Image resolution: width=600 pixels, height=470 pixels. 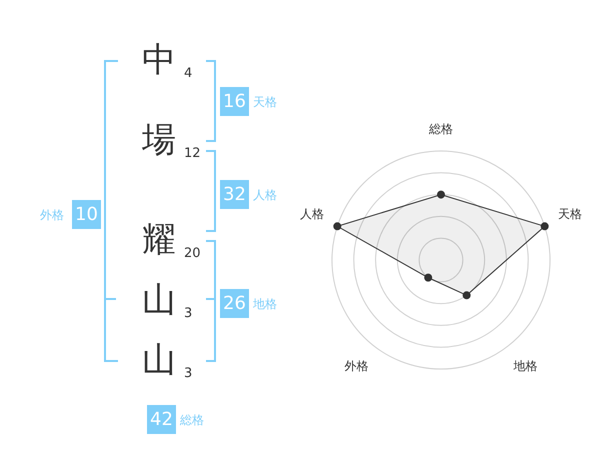 What do you see at coordinates (159, 240) in the screenshot?
I see `category-label: 耀` at bounding box center [159, 240].